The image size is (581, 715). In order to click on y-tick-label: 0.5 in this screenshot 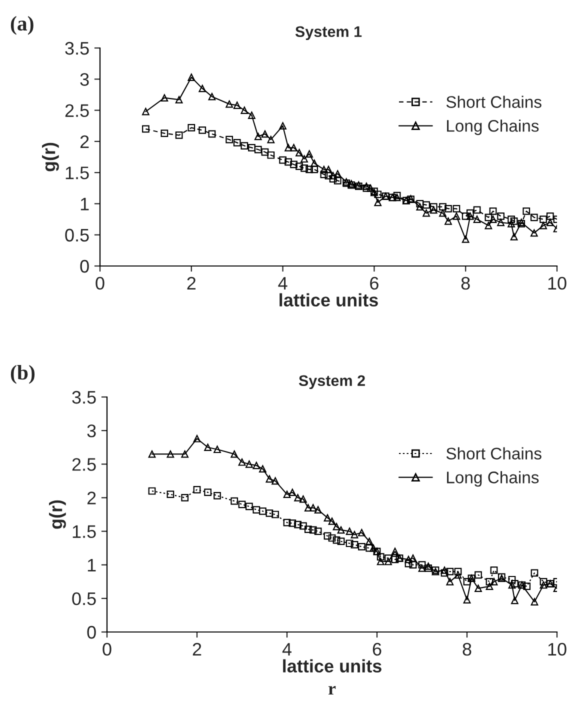, I will do `click(77, 235)`.